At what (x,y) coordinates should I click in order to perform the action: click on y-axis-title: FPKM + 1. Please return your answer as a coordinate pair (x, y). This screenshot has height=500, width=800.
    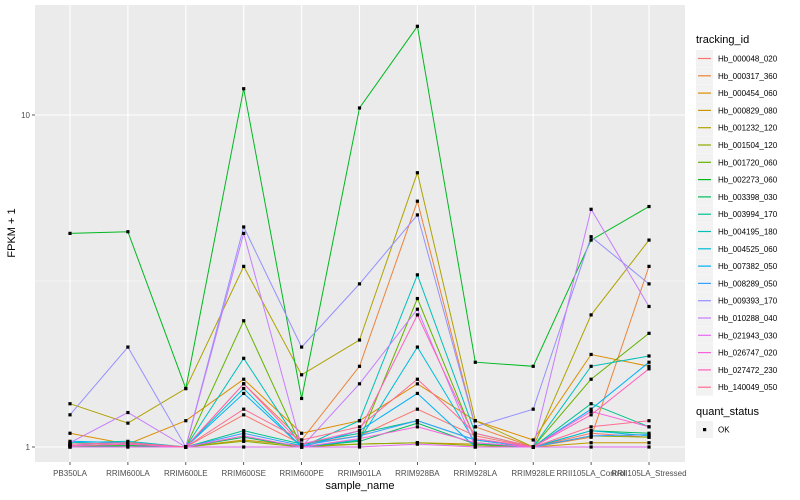
    Looking at the image, I should click on (12, 232).